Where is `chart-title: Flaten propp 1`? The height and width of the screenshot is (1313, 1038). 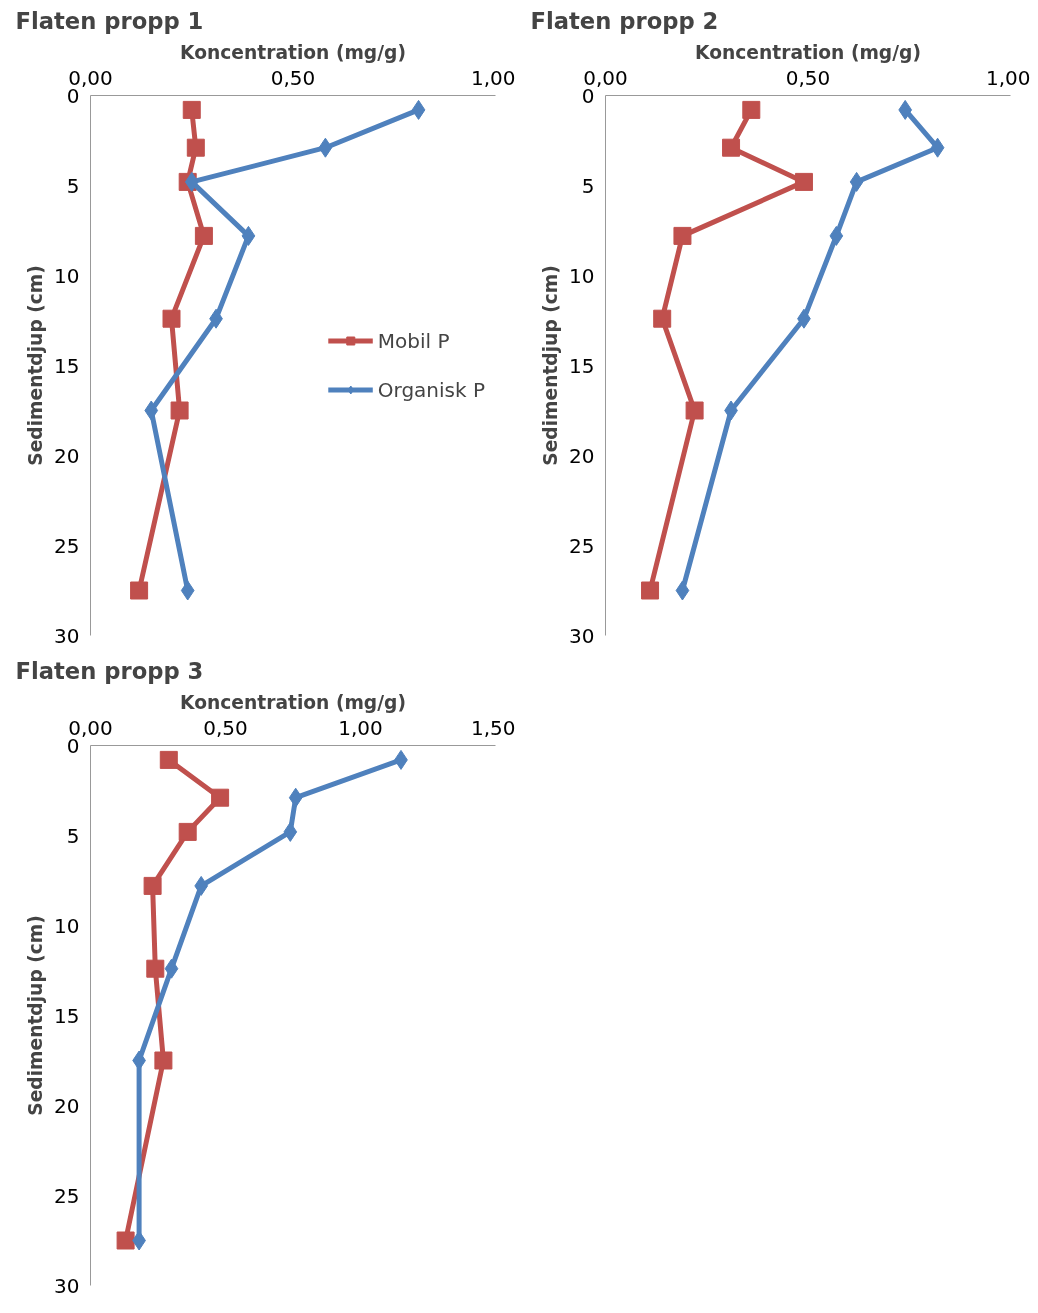 chart-title: Flaten propp 1 is located at coordinates (109, 20).